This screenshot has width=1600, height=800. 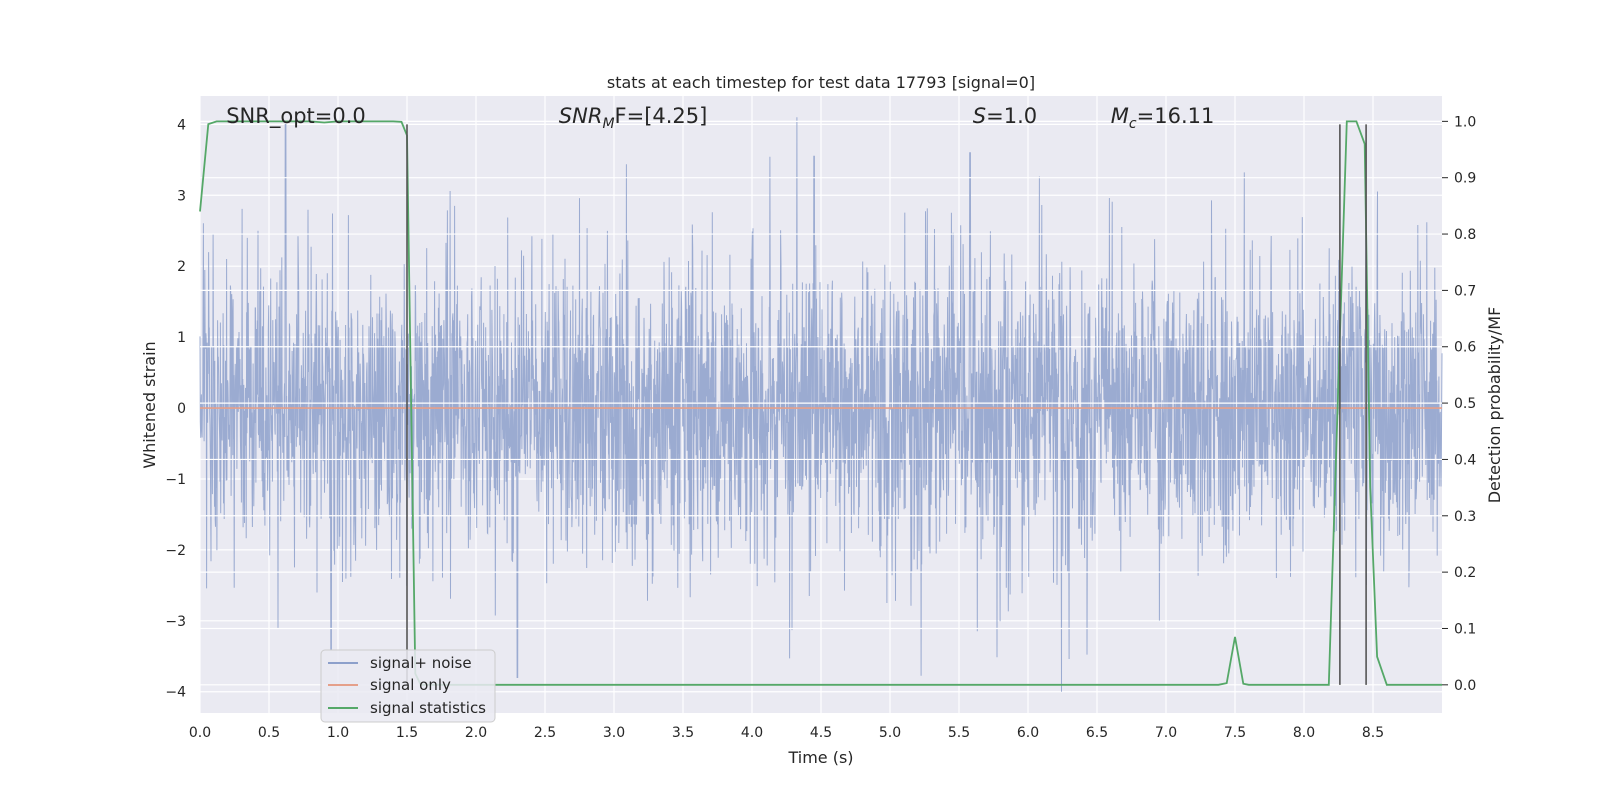 I want to click on legend-box, so click(x=408, y=686).